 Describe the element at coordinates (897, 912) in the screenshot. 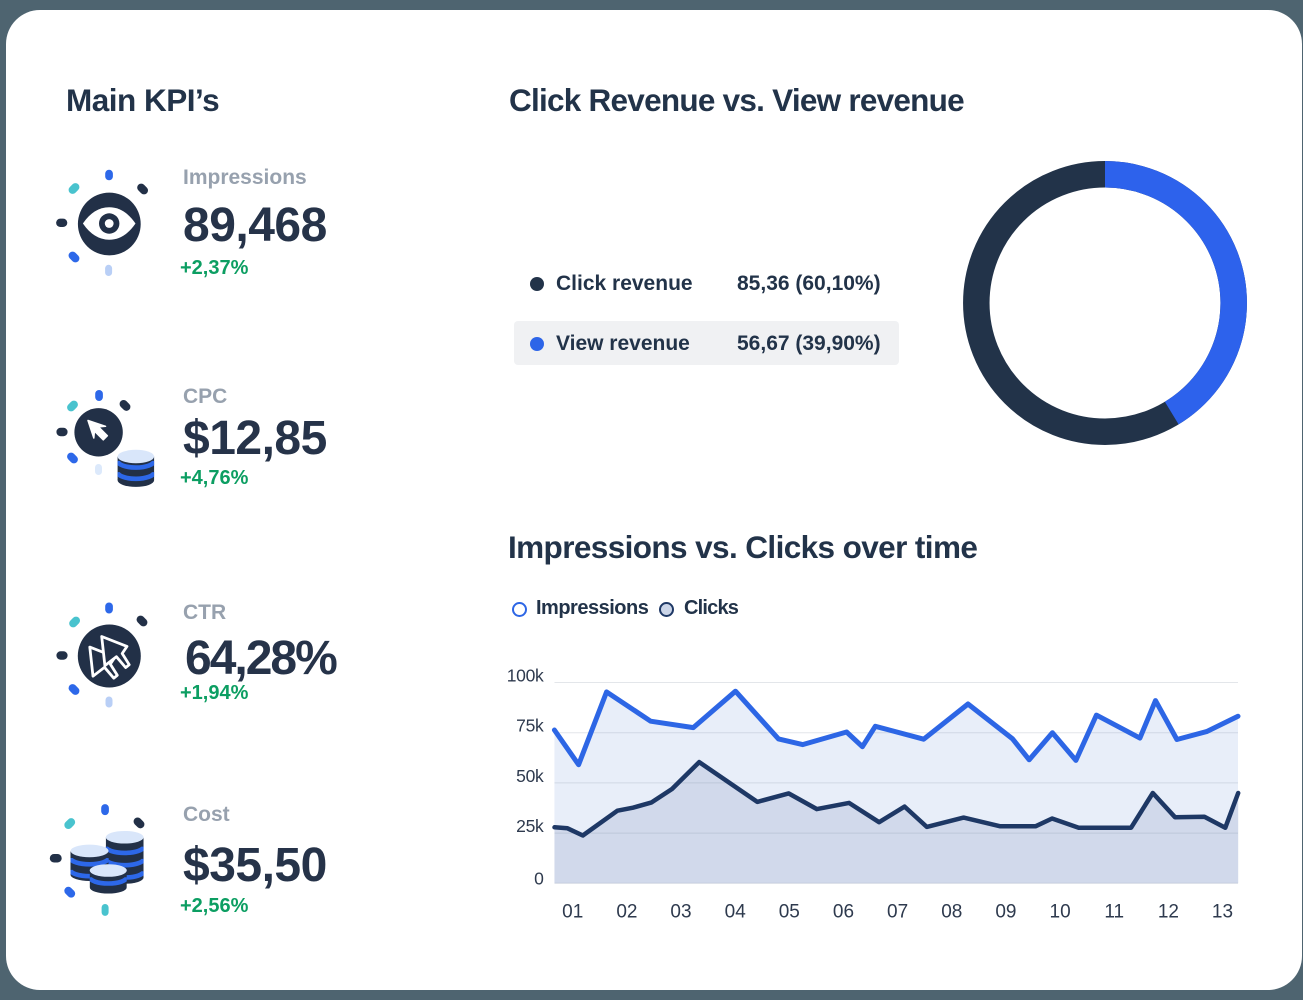

I see `svg-text: 07` at that location.